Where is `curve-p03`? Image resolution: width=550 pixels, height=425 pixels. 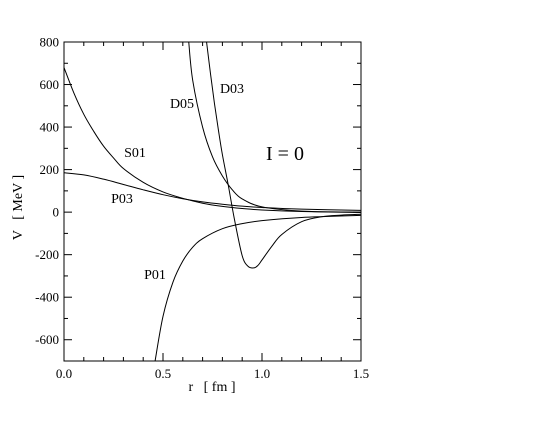
curve-p03 is located at coordinates (212, 191).